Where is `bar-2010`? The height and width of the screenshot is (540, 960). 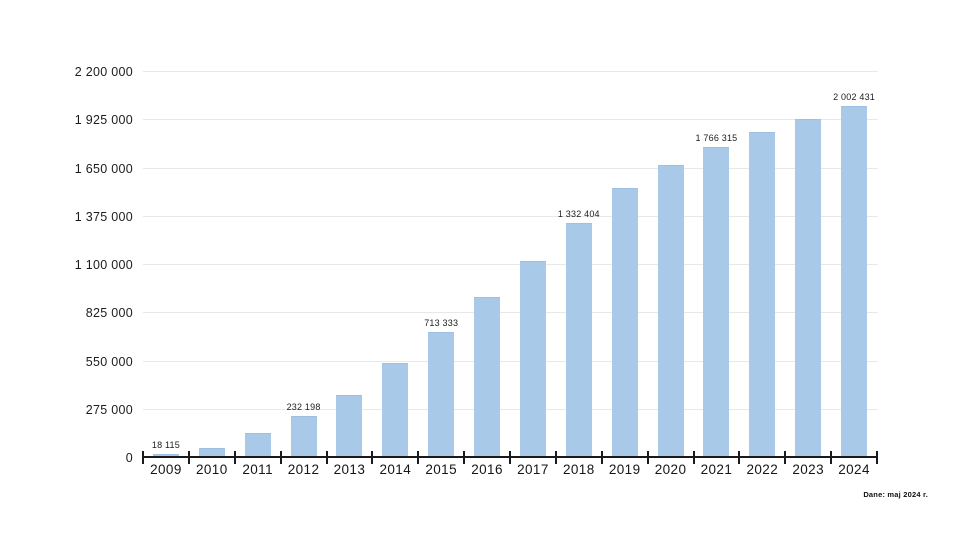
bar-2010 is located at coordinates (211, 453).